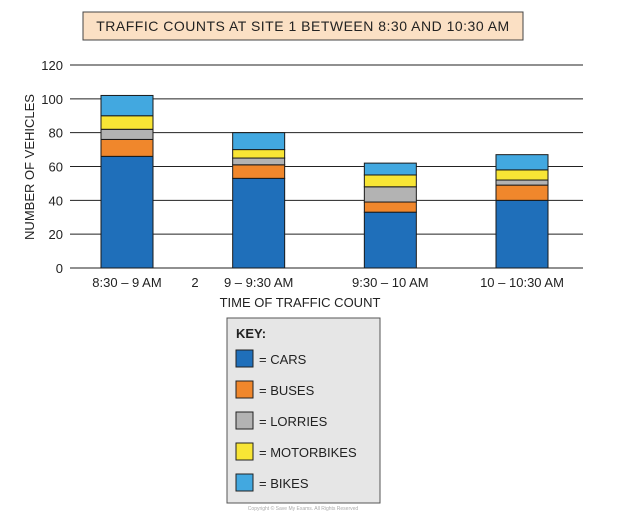 The height and width of the screenshot is (524, 627). Describe the element at coordinates (308, 452) in the screenshot. I see `legend-label-motorbikes: = MOTORBIKES` at that location.